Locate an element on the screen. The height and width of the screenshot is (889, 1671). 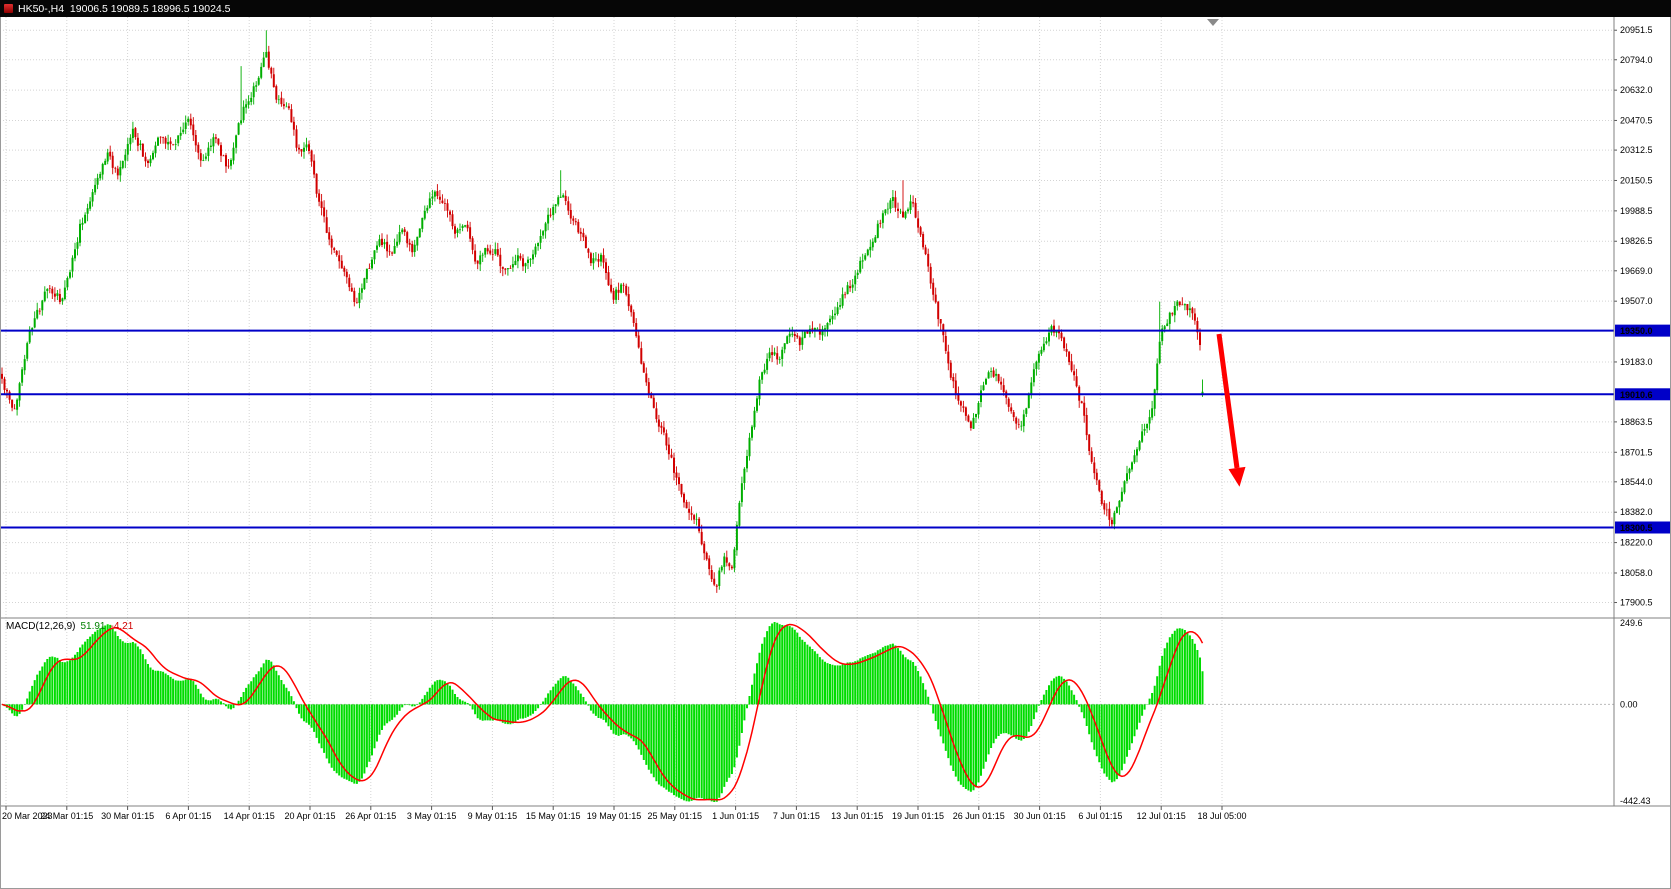
price-axis-tick-label: 18220.0 is located at coordinates (1636, 543).